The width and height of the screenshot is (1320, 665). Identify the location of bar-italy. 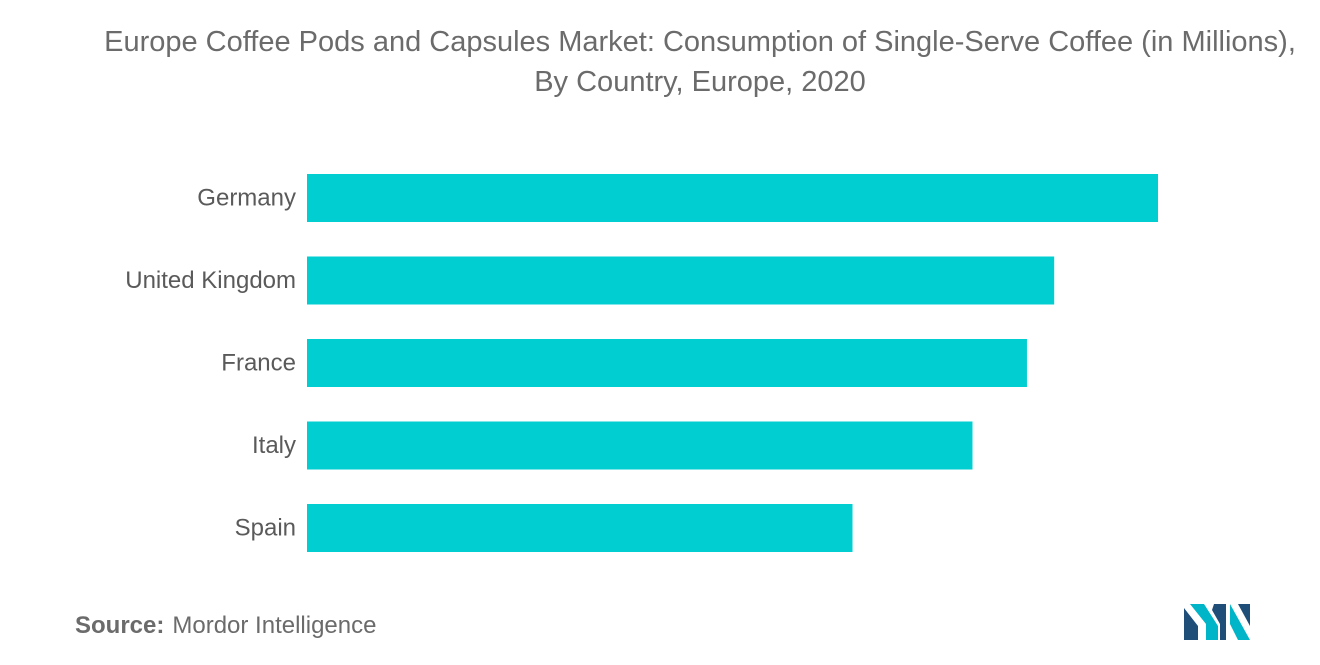
(640, 445).